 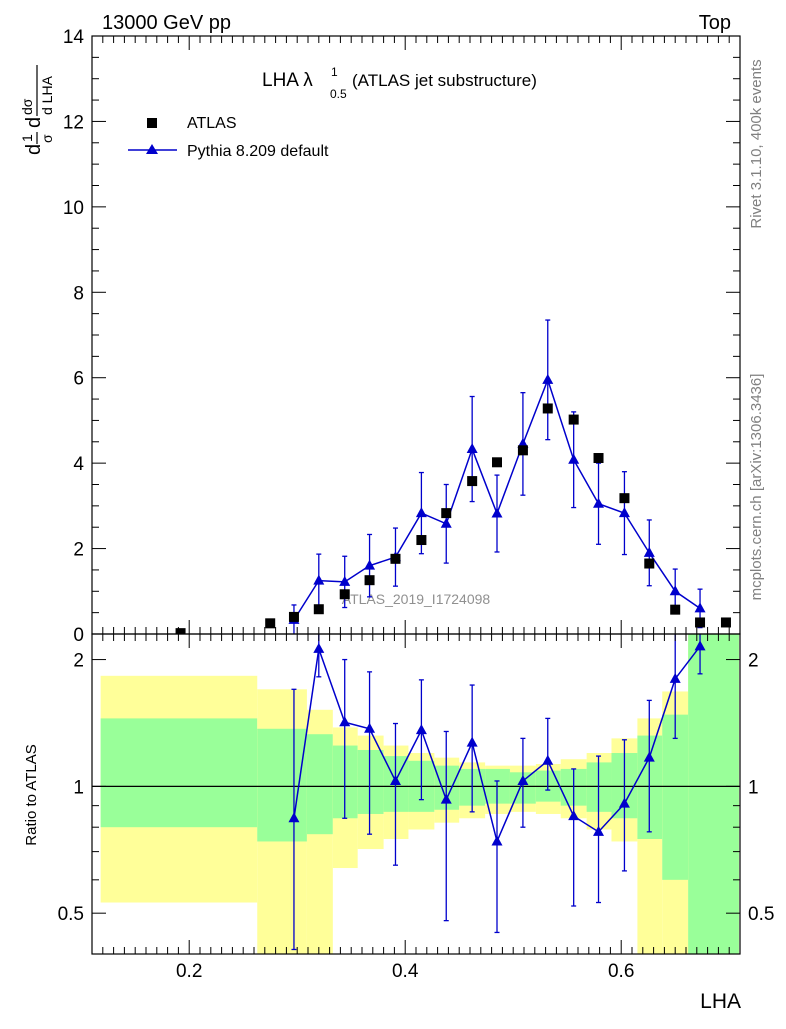 I want to click on main-y-tick-label: 6, so click(x=78, y=379).